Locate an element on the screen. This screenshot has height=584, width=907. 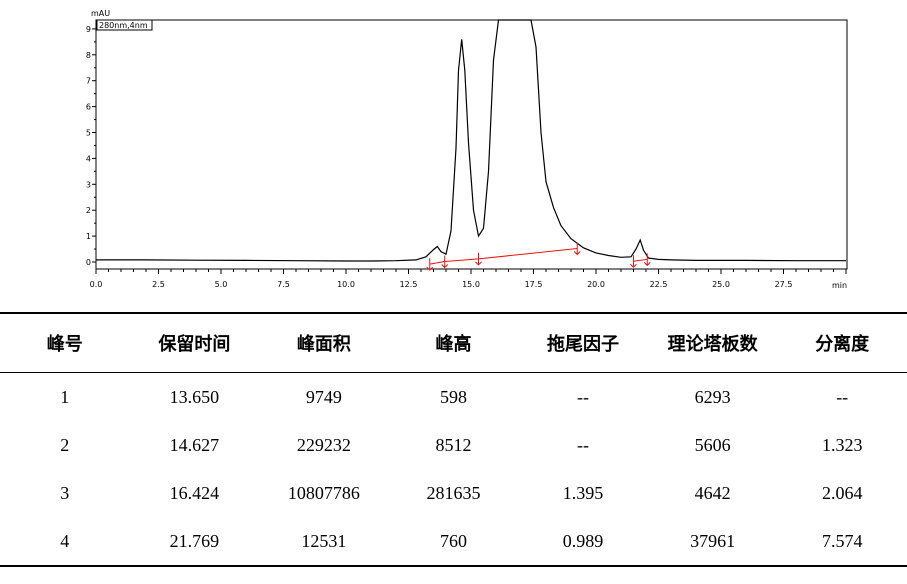
cell-retention-time: 21.769 is located at coordinates (194, 542).